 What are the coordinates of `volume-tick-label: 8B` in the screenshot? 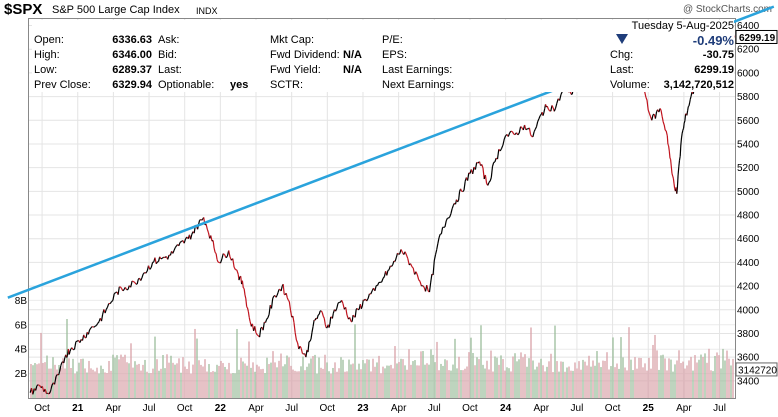 It's located at (21, 301).